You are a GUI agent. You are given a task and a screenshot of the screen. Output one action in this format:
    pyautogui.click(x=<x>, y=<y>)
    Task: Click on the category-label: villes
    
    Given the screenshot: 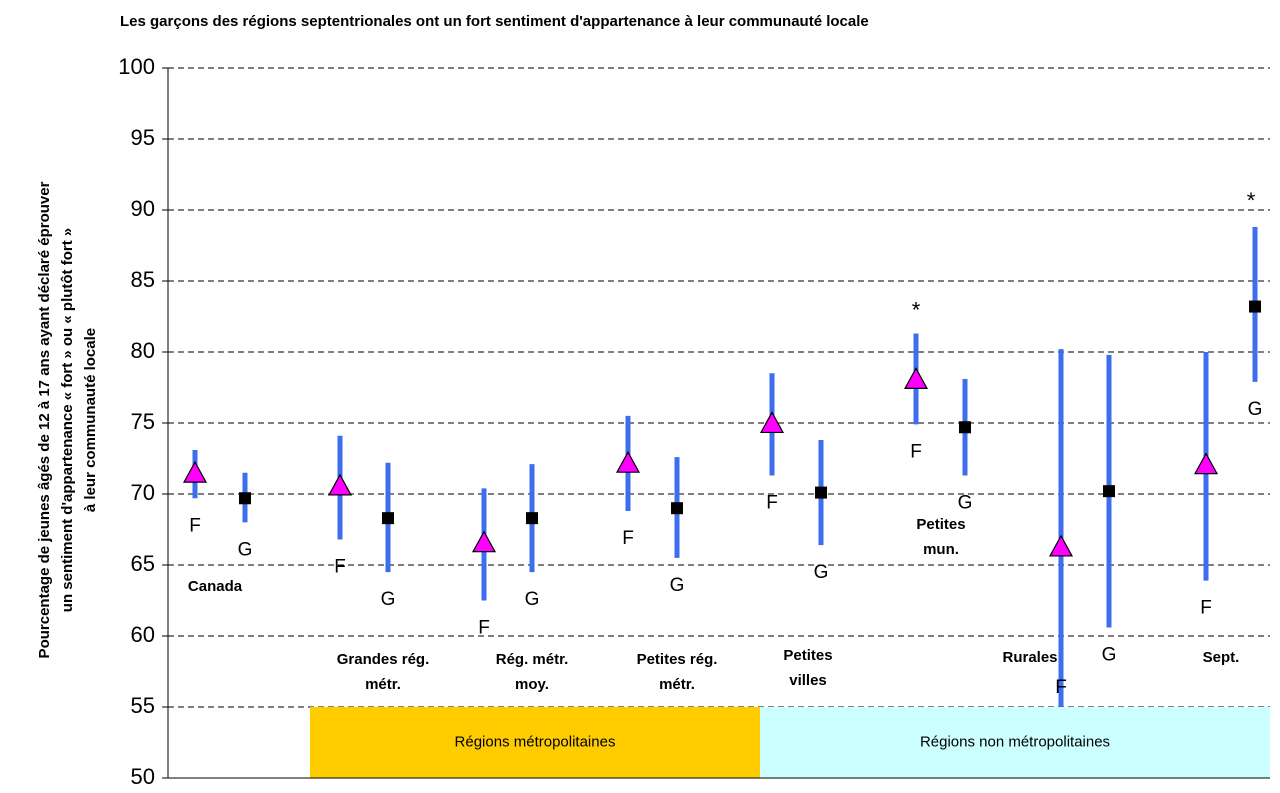 What is the action you would take?
    pyautogui.click(x=808, y=680)
    